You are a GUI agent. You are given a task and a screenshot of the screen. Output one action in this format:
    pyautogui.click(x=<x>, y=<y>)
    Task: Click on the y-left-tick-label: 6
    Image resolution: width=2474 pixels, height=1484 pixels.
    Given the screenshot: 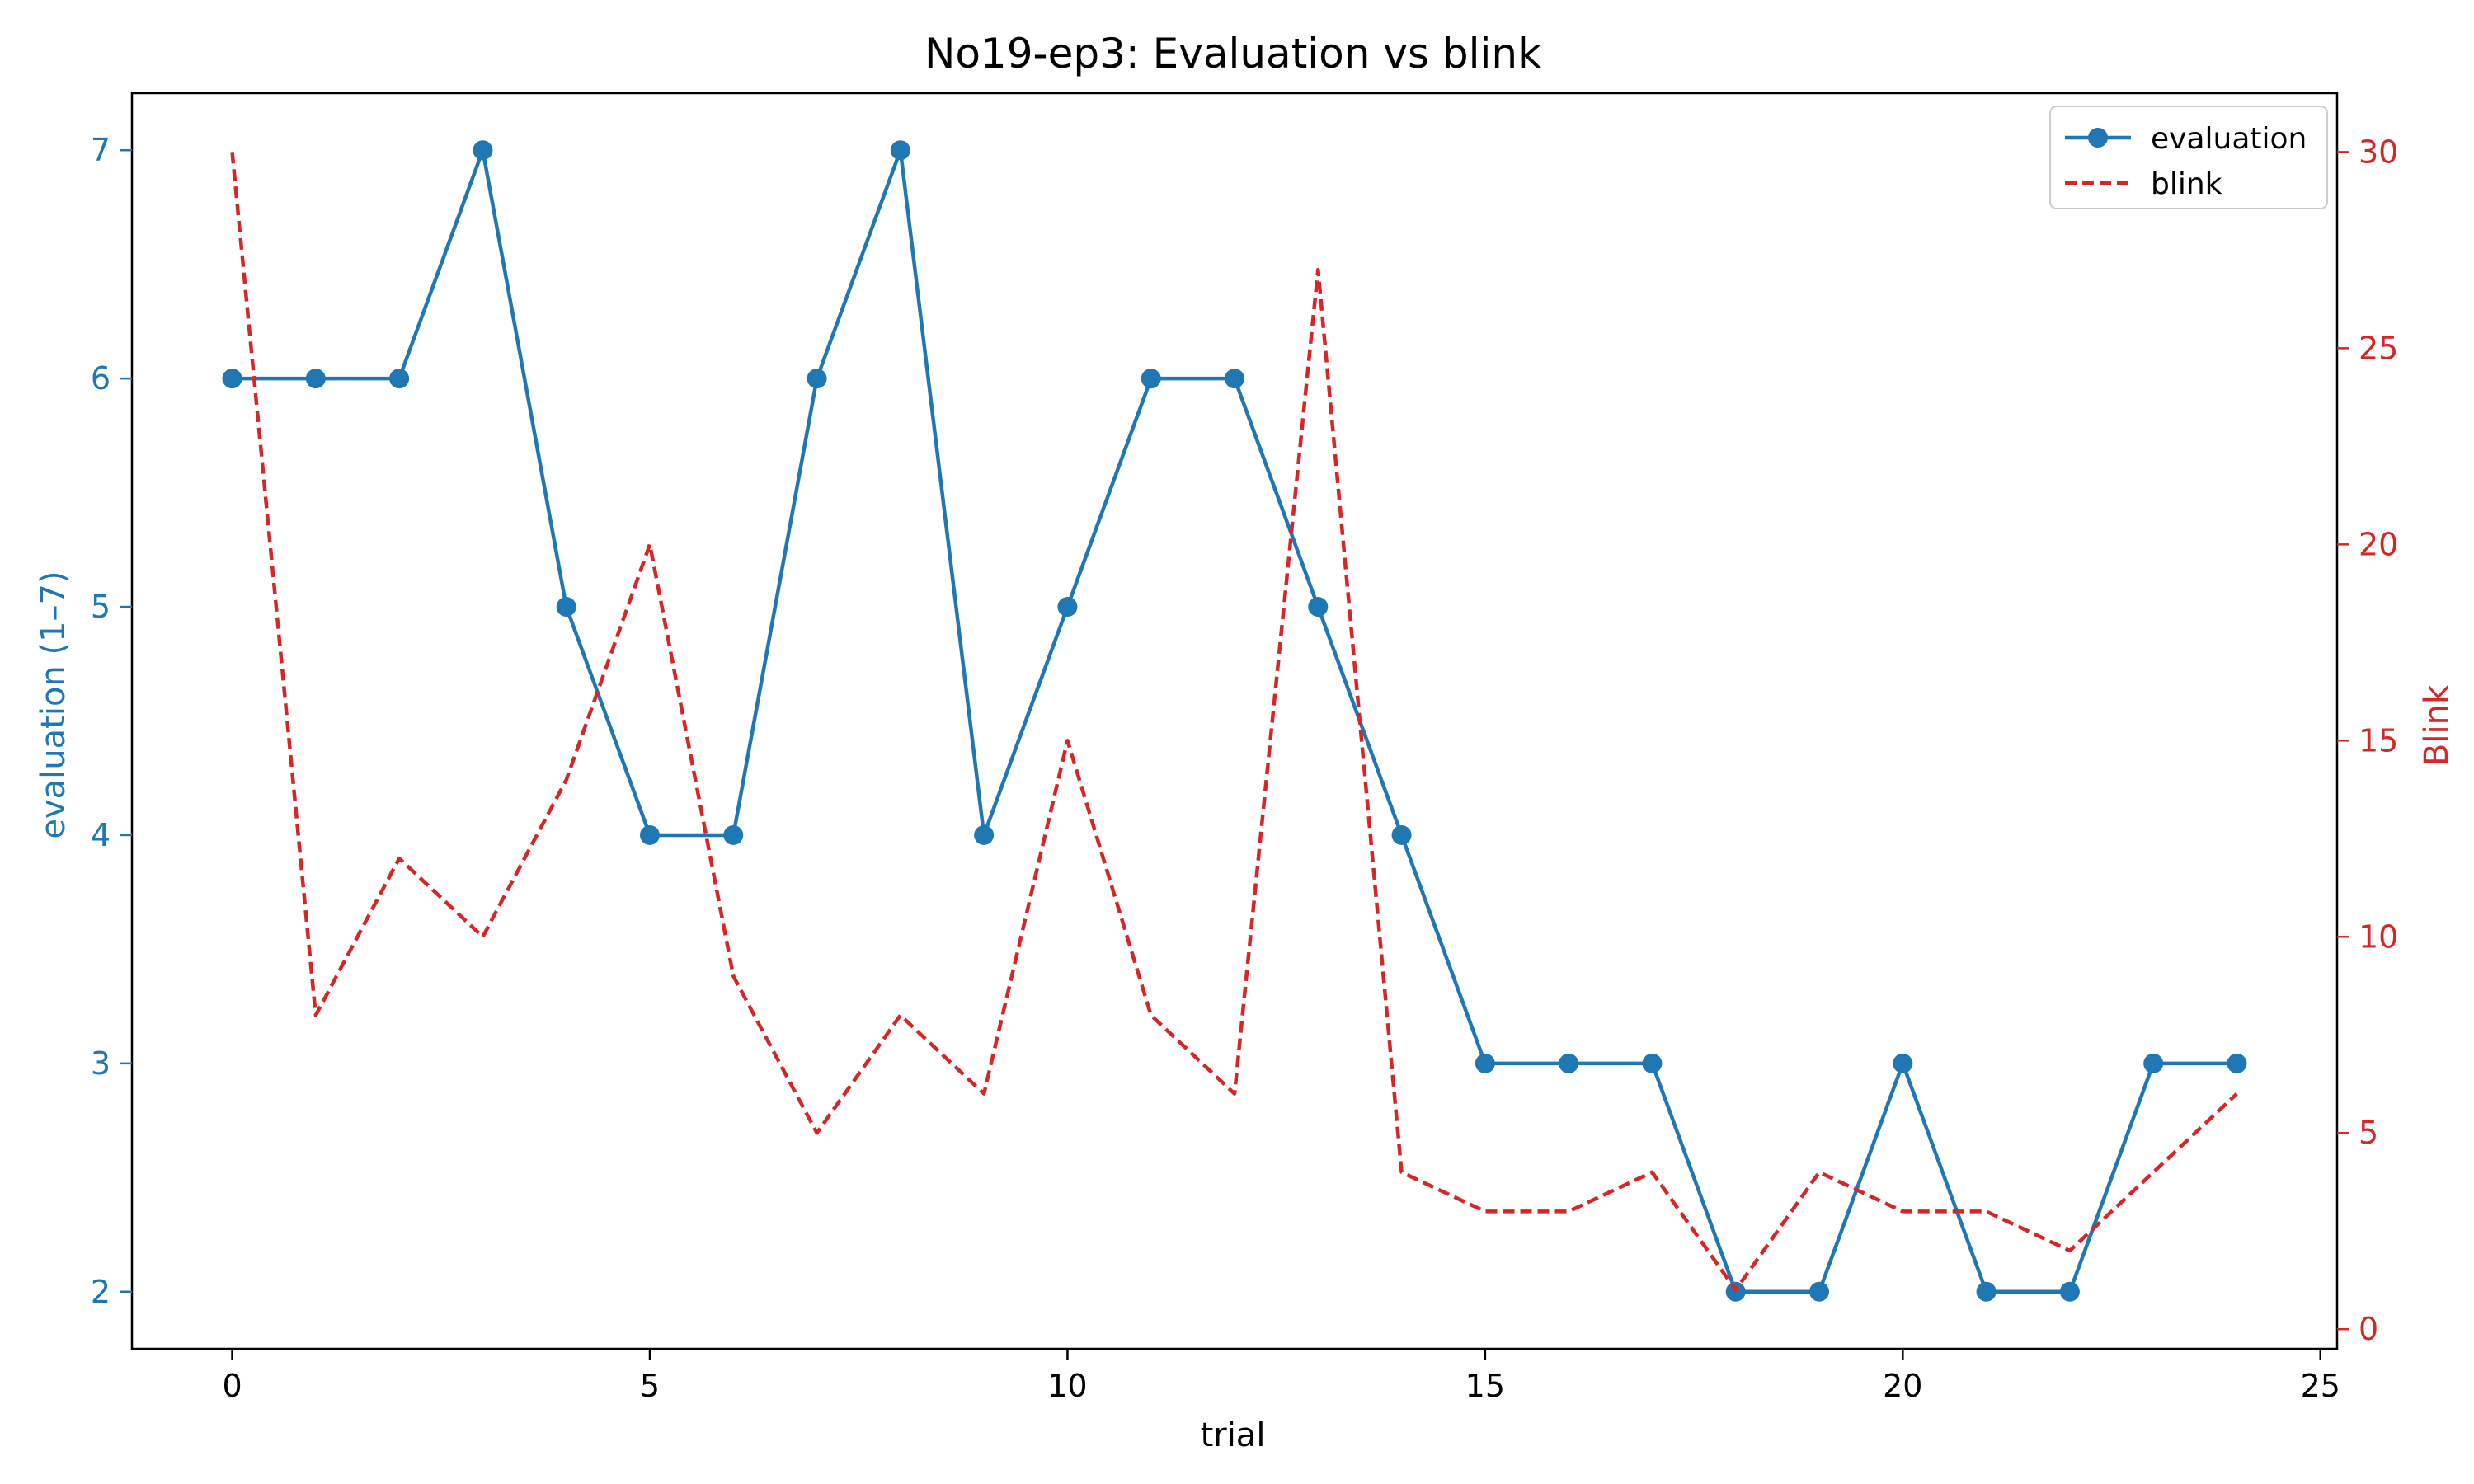 What is the action you would take?
    pyautogui.click(x=101, y=378)
    